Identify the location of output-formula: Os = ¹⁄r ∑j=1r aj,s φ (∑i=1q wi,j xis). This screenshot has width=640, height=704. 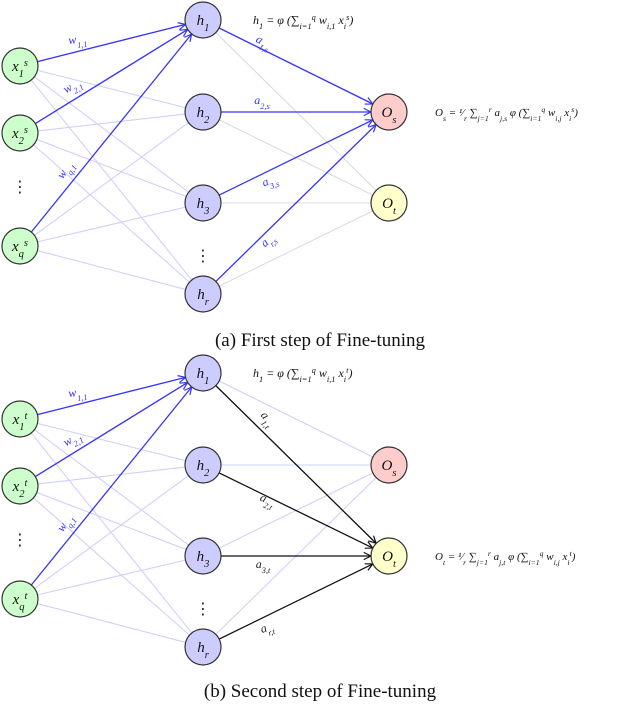
(506, 114).